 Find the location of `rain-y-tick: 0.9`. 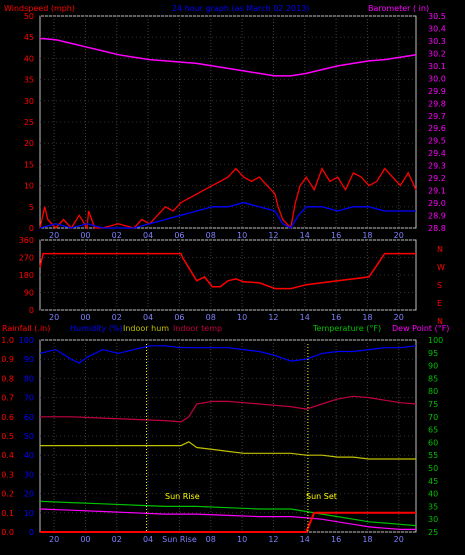

rain-y-tick: 0.9 is located at coordinates (7, 359).